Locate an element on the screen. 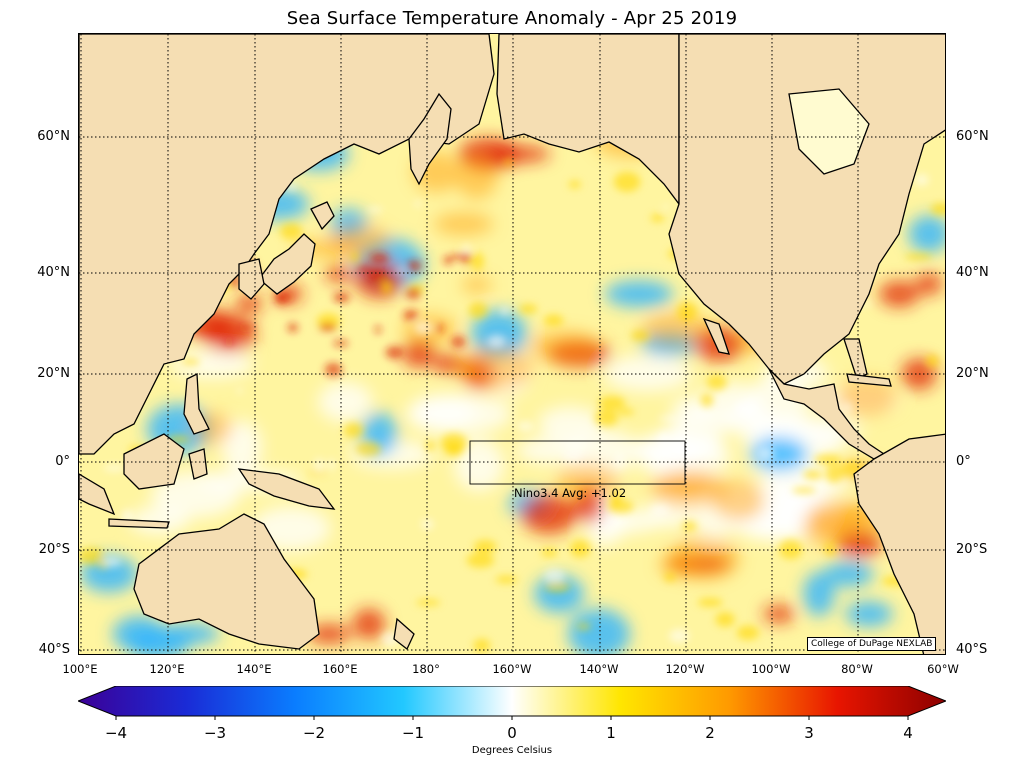  lat-label-40s-left: 40°S is located at coordinates (54, 649).